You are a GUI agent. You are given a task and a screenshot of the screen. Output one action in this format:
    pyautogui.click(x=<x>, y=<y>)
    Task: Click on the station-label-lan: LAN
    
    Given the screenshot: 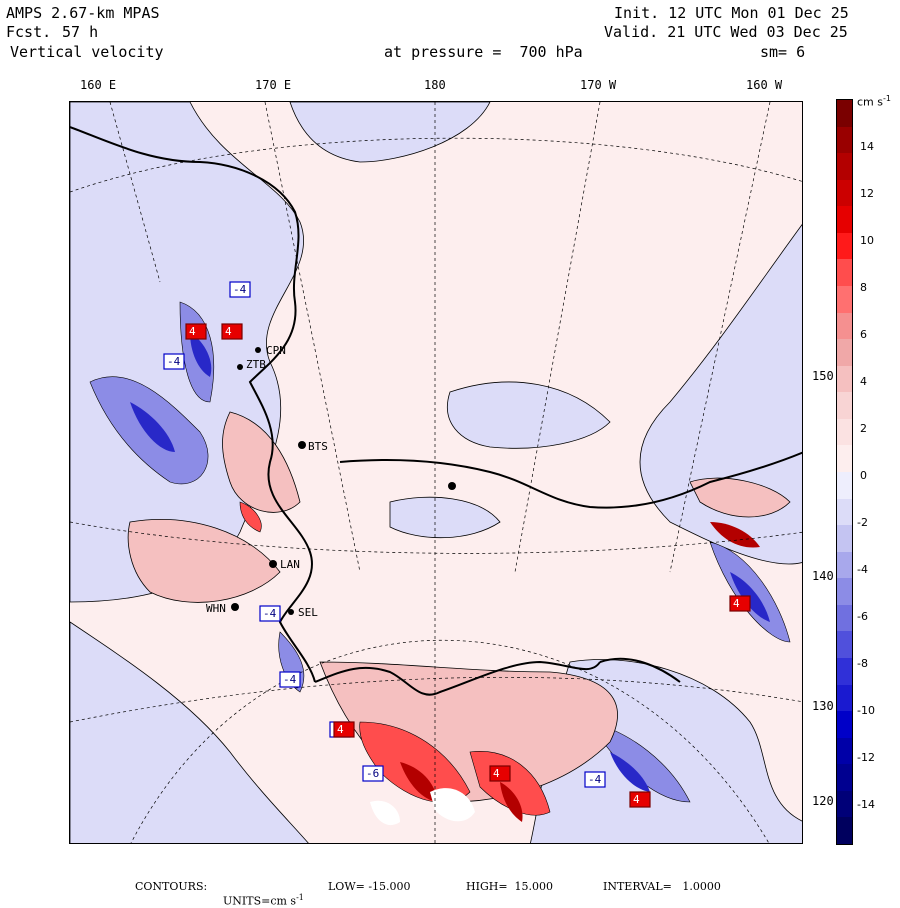 What is the action you would take?
    pyautogui.click(x=290, y=564)
    